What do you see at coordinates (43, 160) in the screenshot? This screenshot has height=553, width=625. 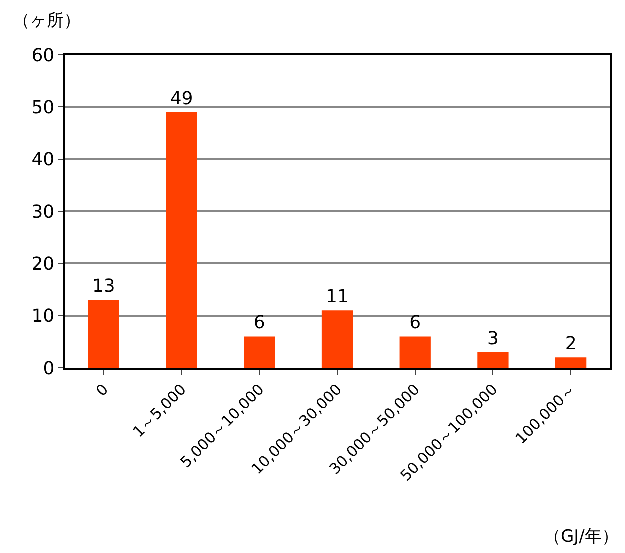 I see `y-tick-label: 40` at bounding box center [43, 160].